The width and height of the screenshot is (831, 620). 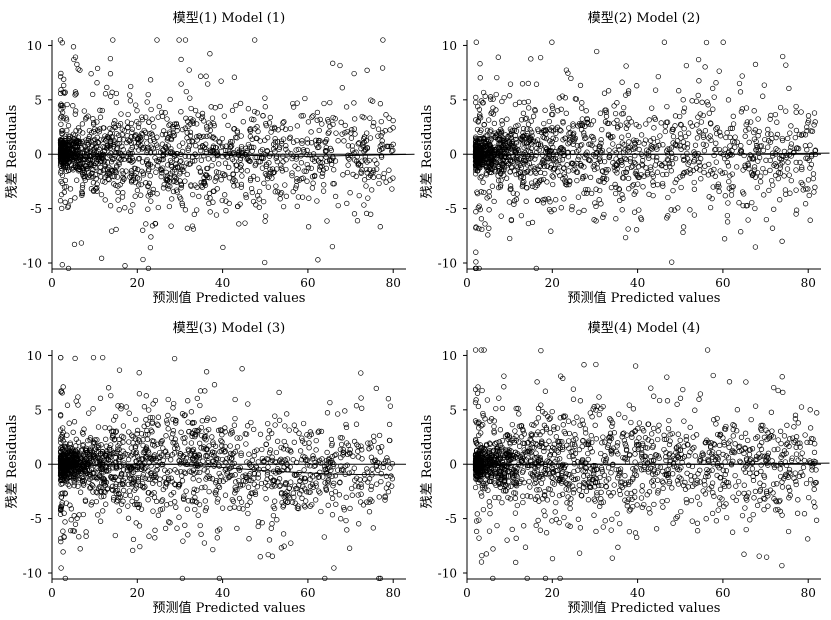 I want to click on y-tick-label: 0, so click(x=38, y=155).